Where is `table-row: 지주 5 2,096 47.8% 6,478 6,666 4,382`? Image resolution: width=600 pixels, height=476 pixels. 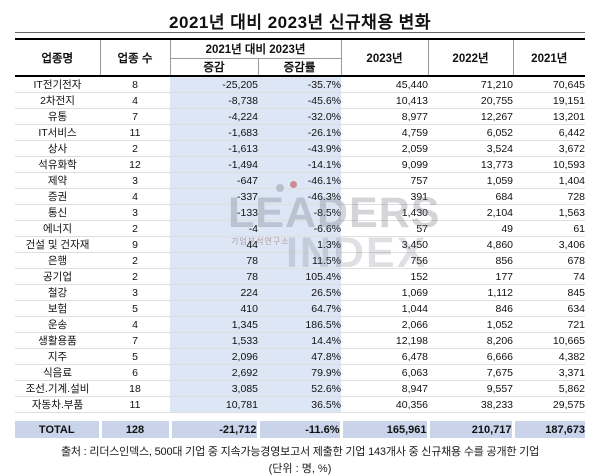
table-row: 지주 5 2,096 47.8% 6,478 6,666 4,382 is located at coordinates (300, 356).